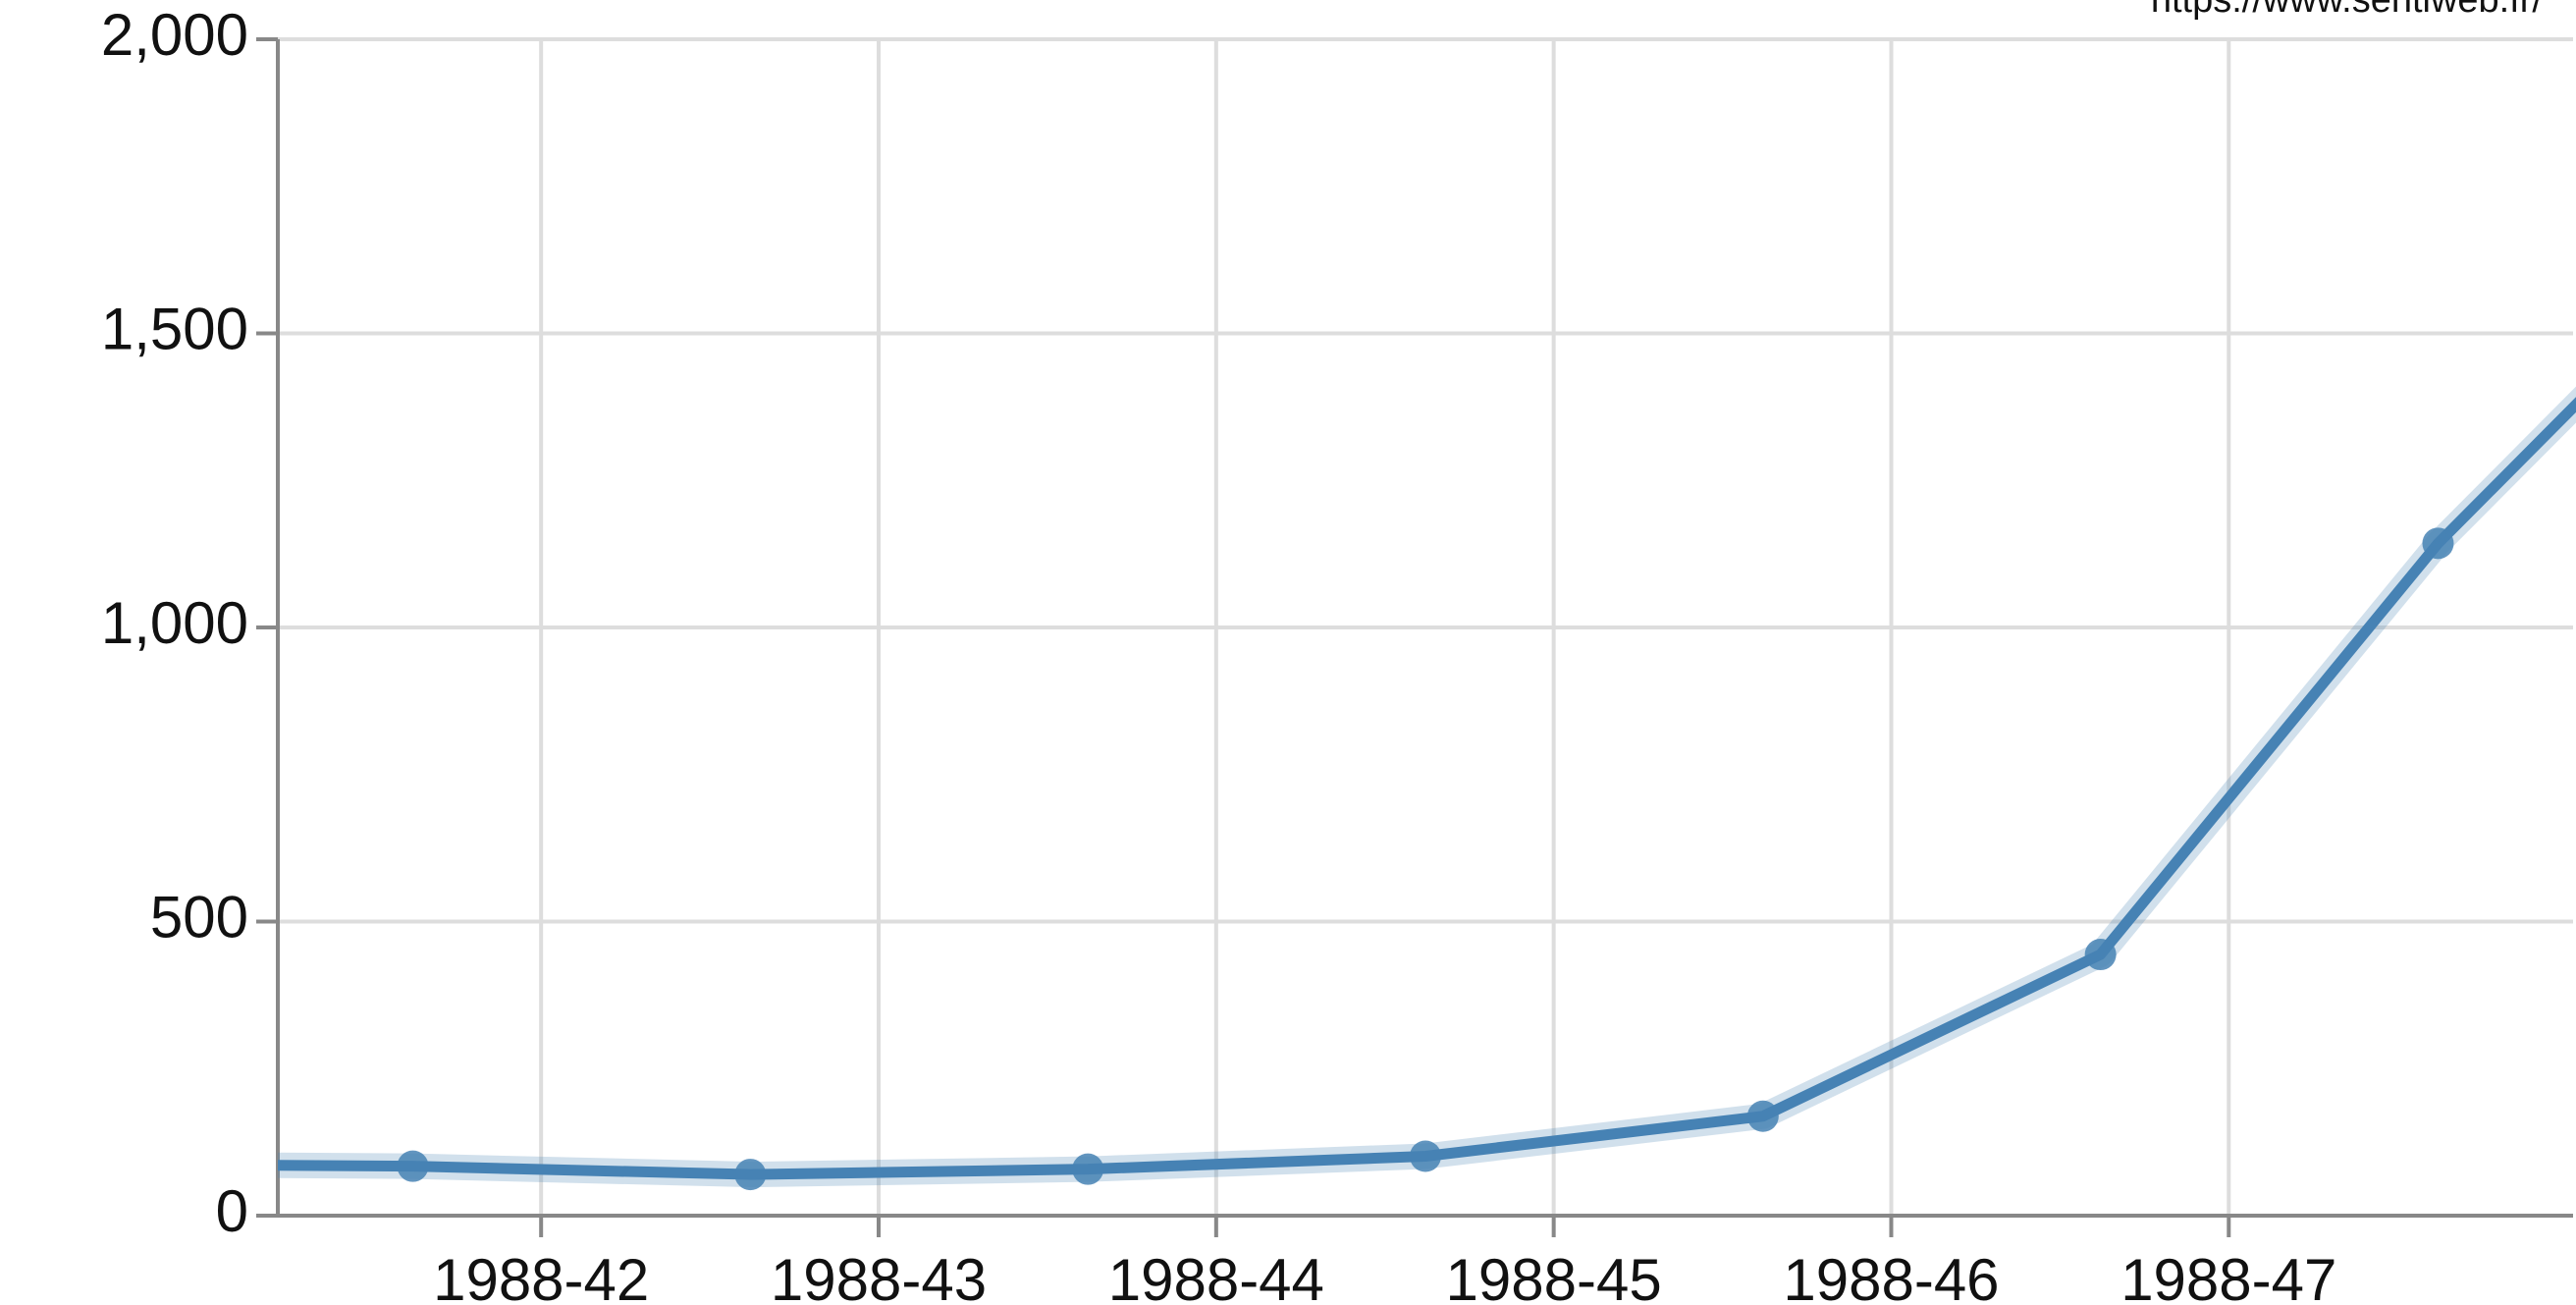 This screenshot has height=1305, width=2576. What do you see at coordinates (174, 35) in the screenshot?
I see `y-tick-label: 2,000` at bounding box center [174, 35].